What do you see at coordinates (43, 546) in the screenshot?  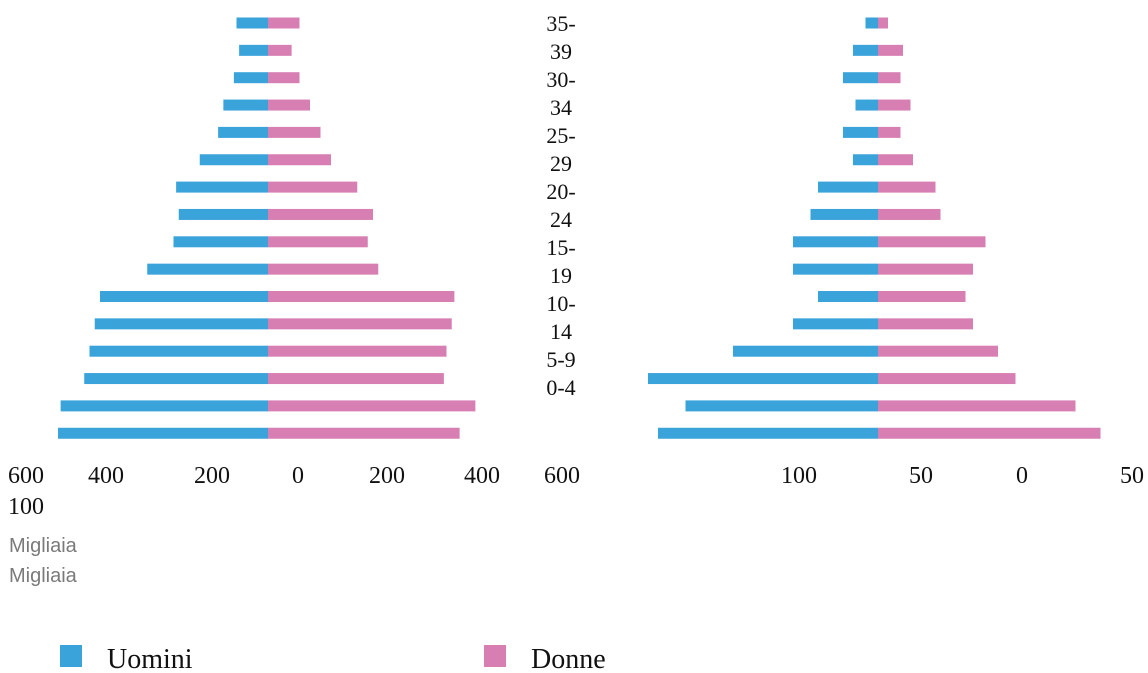 I see `left-axis-unit-label: Migliaia` at bounding box center [43, 546].